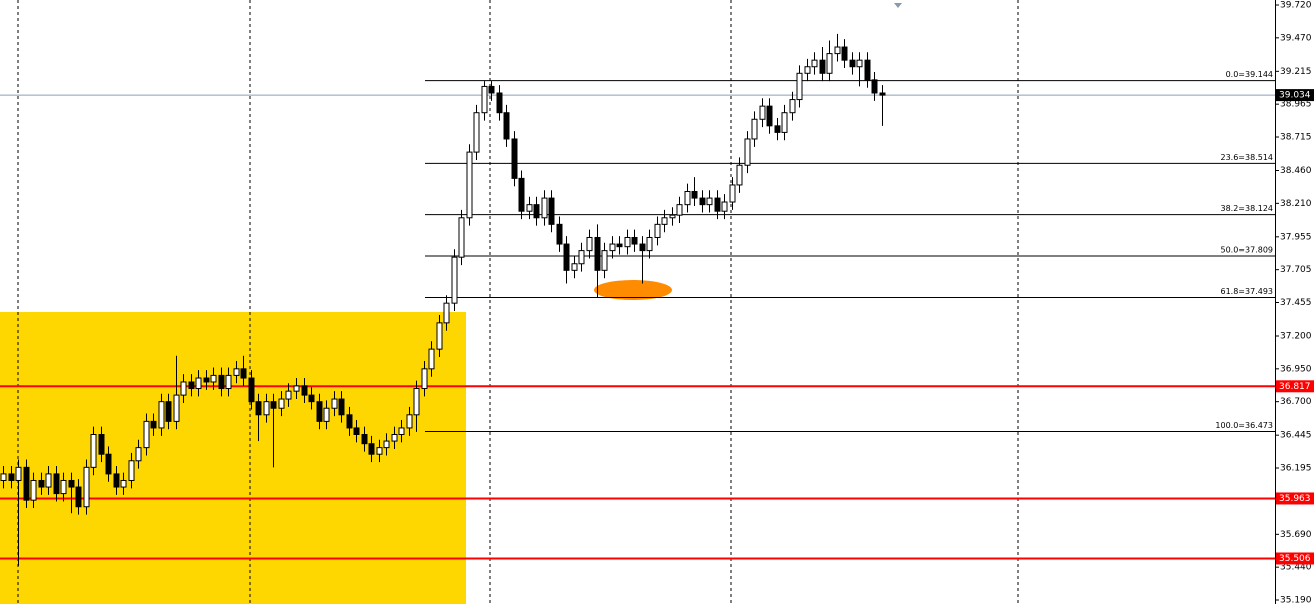 The height and width of the screenshot is (604, 1315). Describe the element at coordinates (898, 5) in the screenshot. I see `marker` at that location.